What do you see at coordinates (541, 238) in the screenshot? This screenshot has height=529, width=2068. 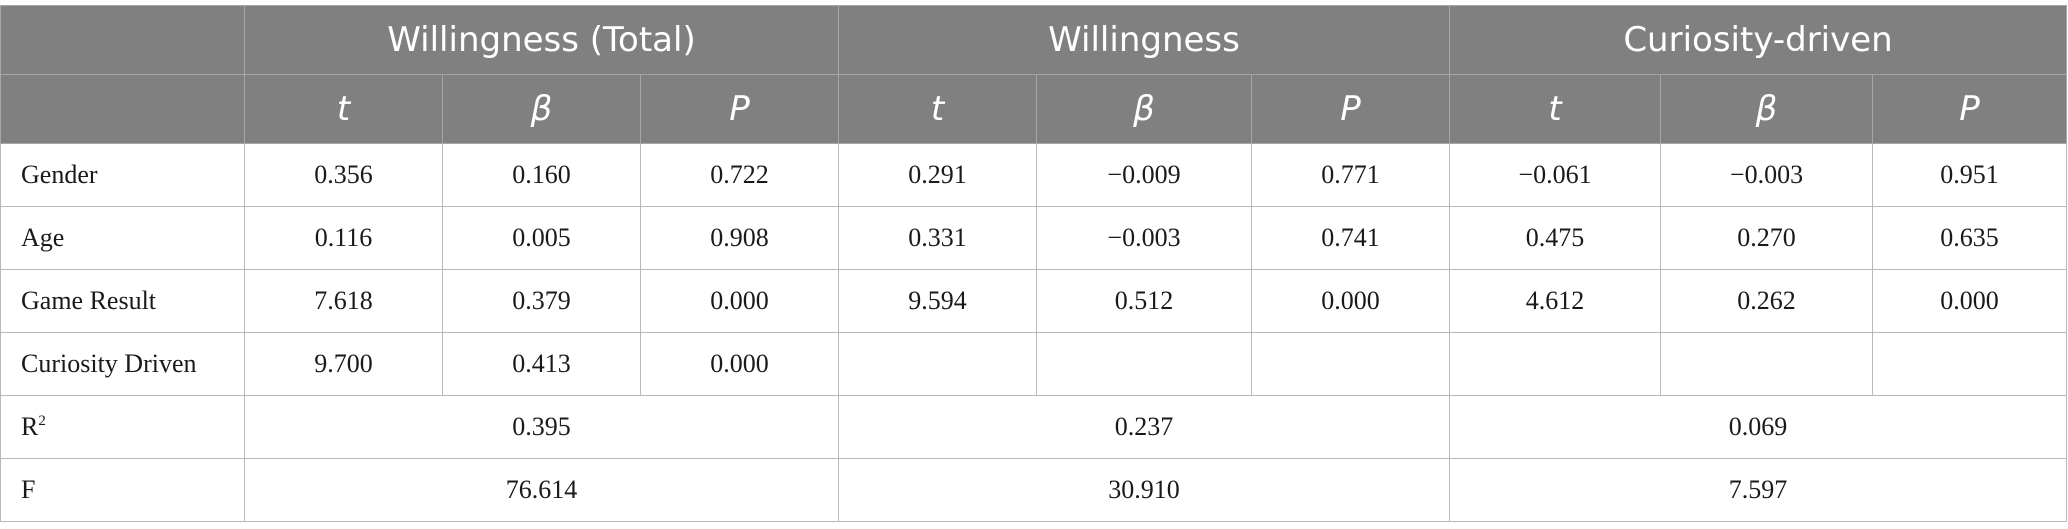 I see `cell: 0.005` at bounding box center [541, 238].